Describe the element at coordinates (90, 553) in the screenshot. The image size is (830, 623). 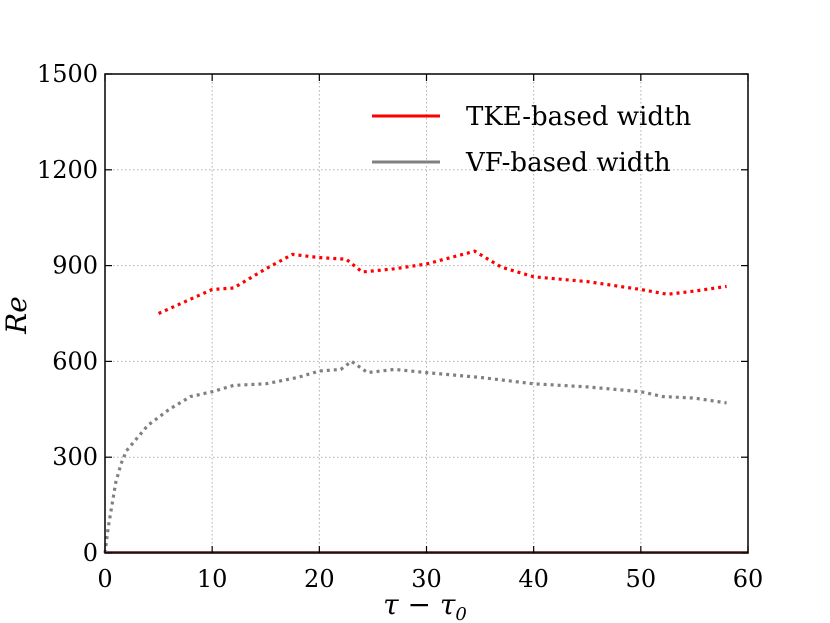
I see `y-tick-label: 0` at that location.